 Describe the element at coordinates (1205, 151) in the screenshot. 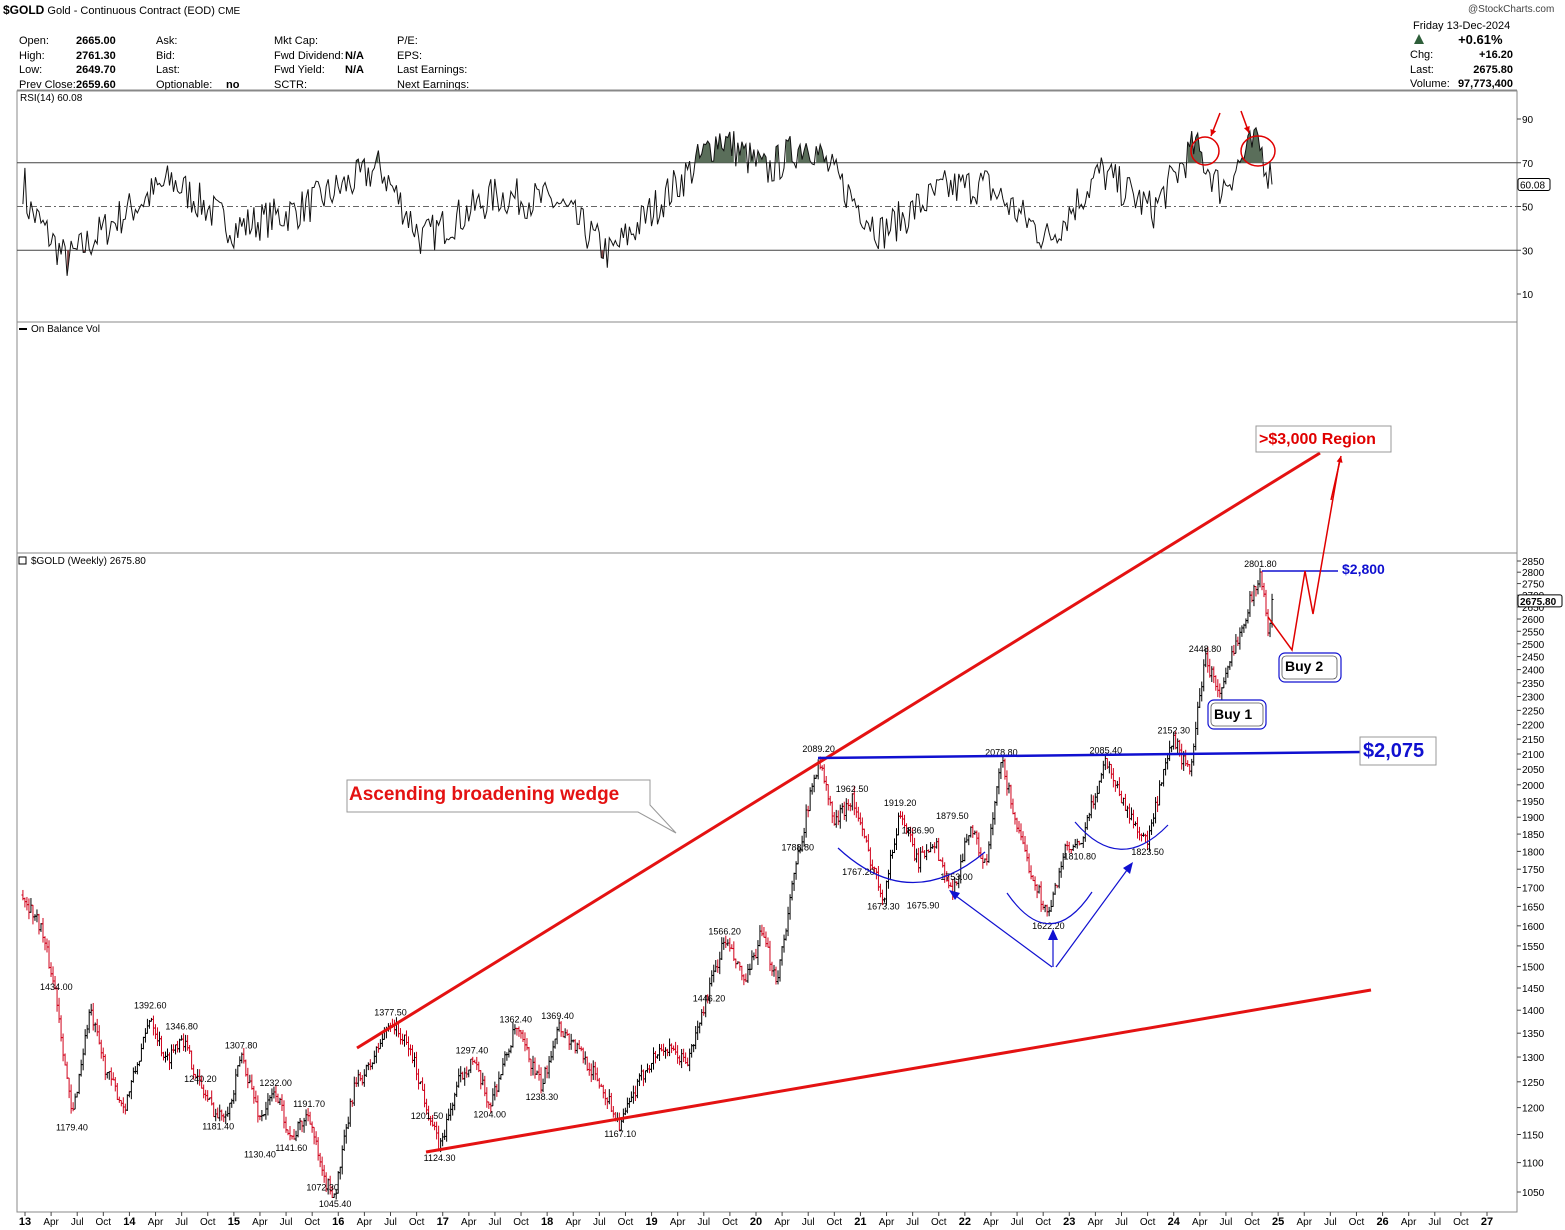

I see `rsi-peak-circle` at that location.